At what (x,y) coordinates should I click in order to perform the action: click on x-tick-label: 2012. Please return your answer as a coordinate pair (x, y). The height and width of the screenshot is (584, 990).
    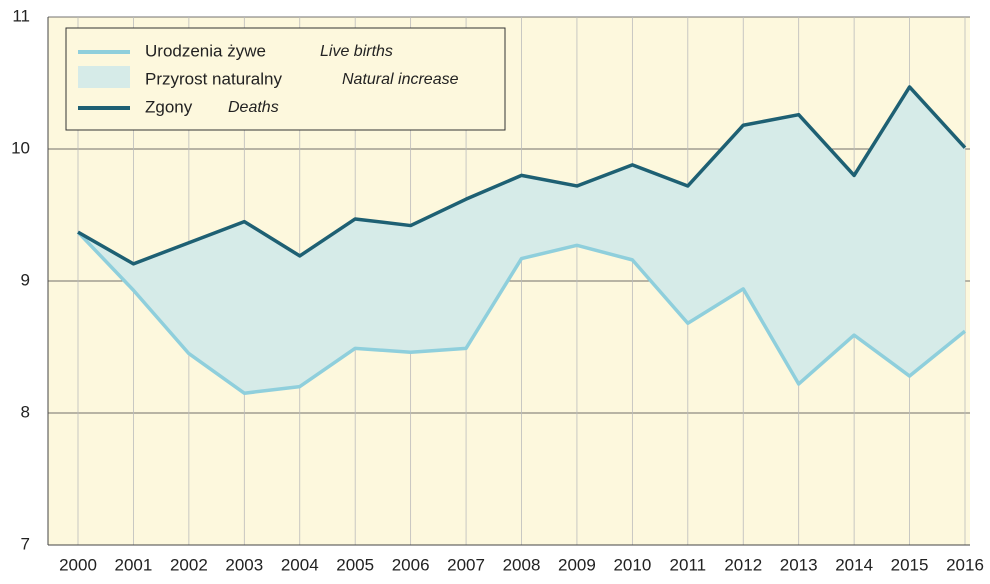
    Looking at the image, I should click on (743, 564).